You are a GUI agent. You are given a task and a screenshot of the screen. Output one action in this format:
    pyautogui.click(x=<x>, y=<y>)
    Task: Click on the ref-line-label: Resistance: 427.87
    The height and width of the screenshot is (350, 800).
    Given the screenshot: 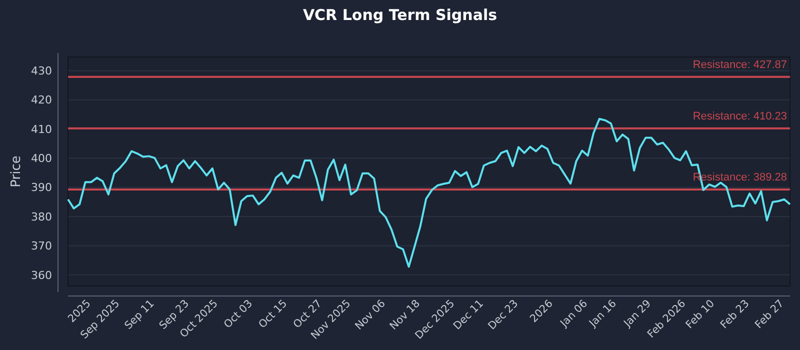 What is the action you would take?
    pyautogui.click(x=739, y=64)
    